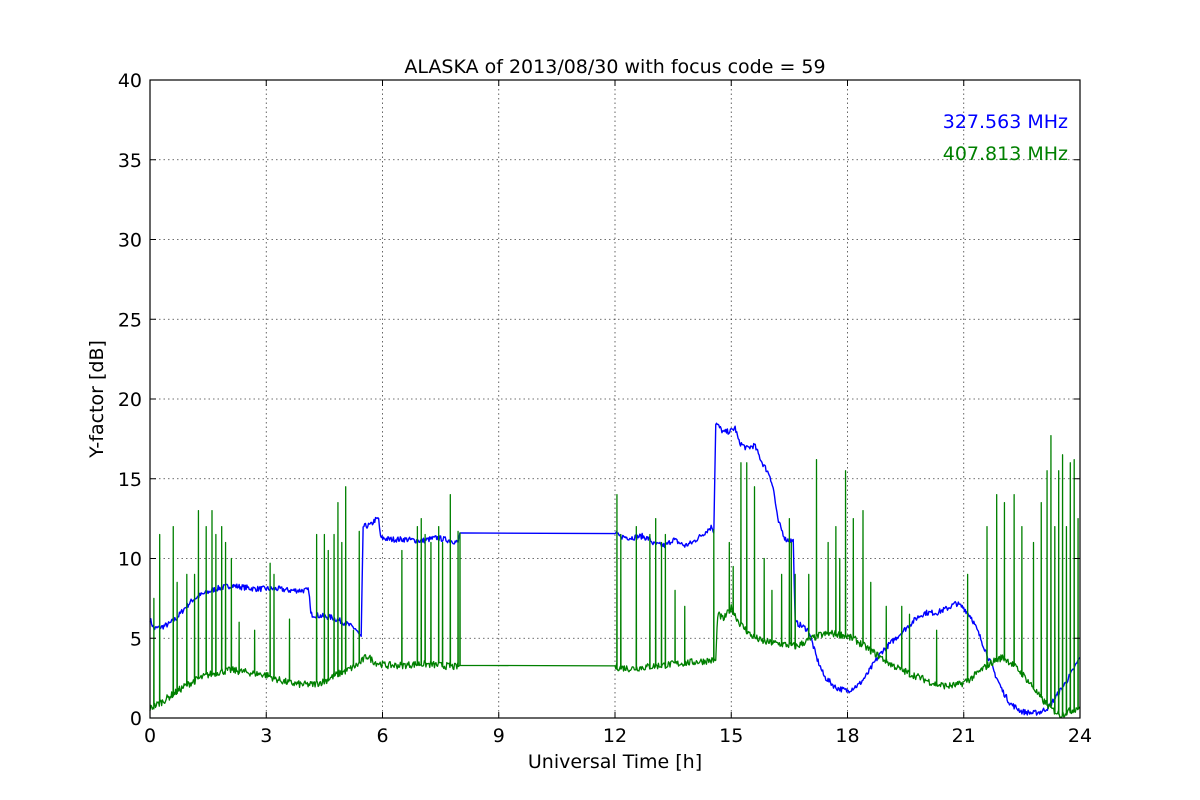  What do you see at coordinates (1080, 736) in the screenshot?
I see `x-tick-label: 24` at bounding box center [1080, 736].